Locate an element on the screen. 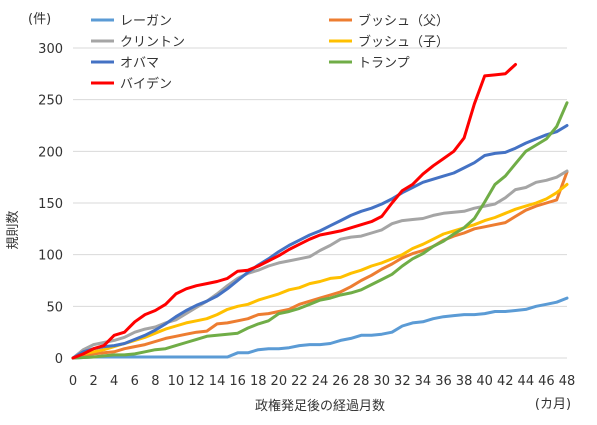 The width and height of the screenshot is (597, 425). y-tick-label: 0 is located at coordinates (59, 359).